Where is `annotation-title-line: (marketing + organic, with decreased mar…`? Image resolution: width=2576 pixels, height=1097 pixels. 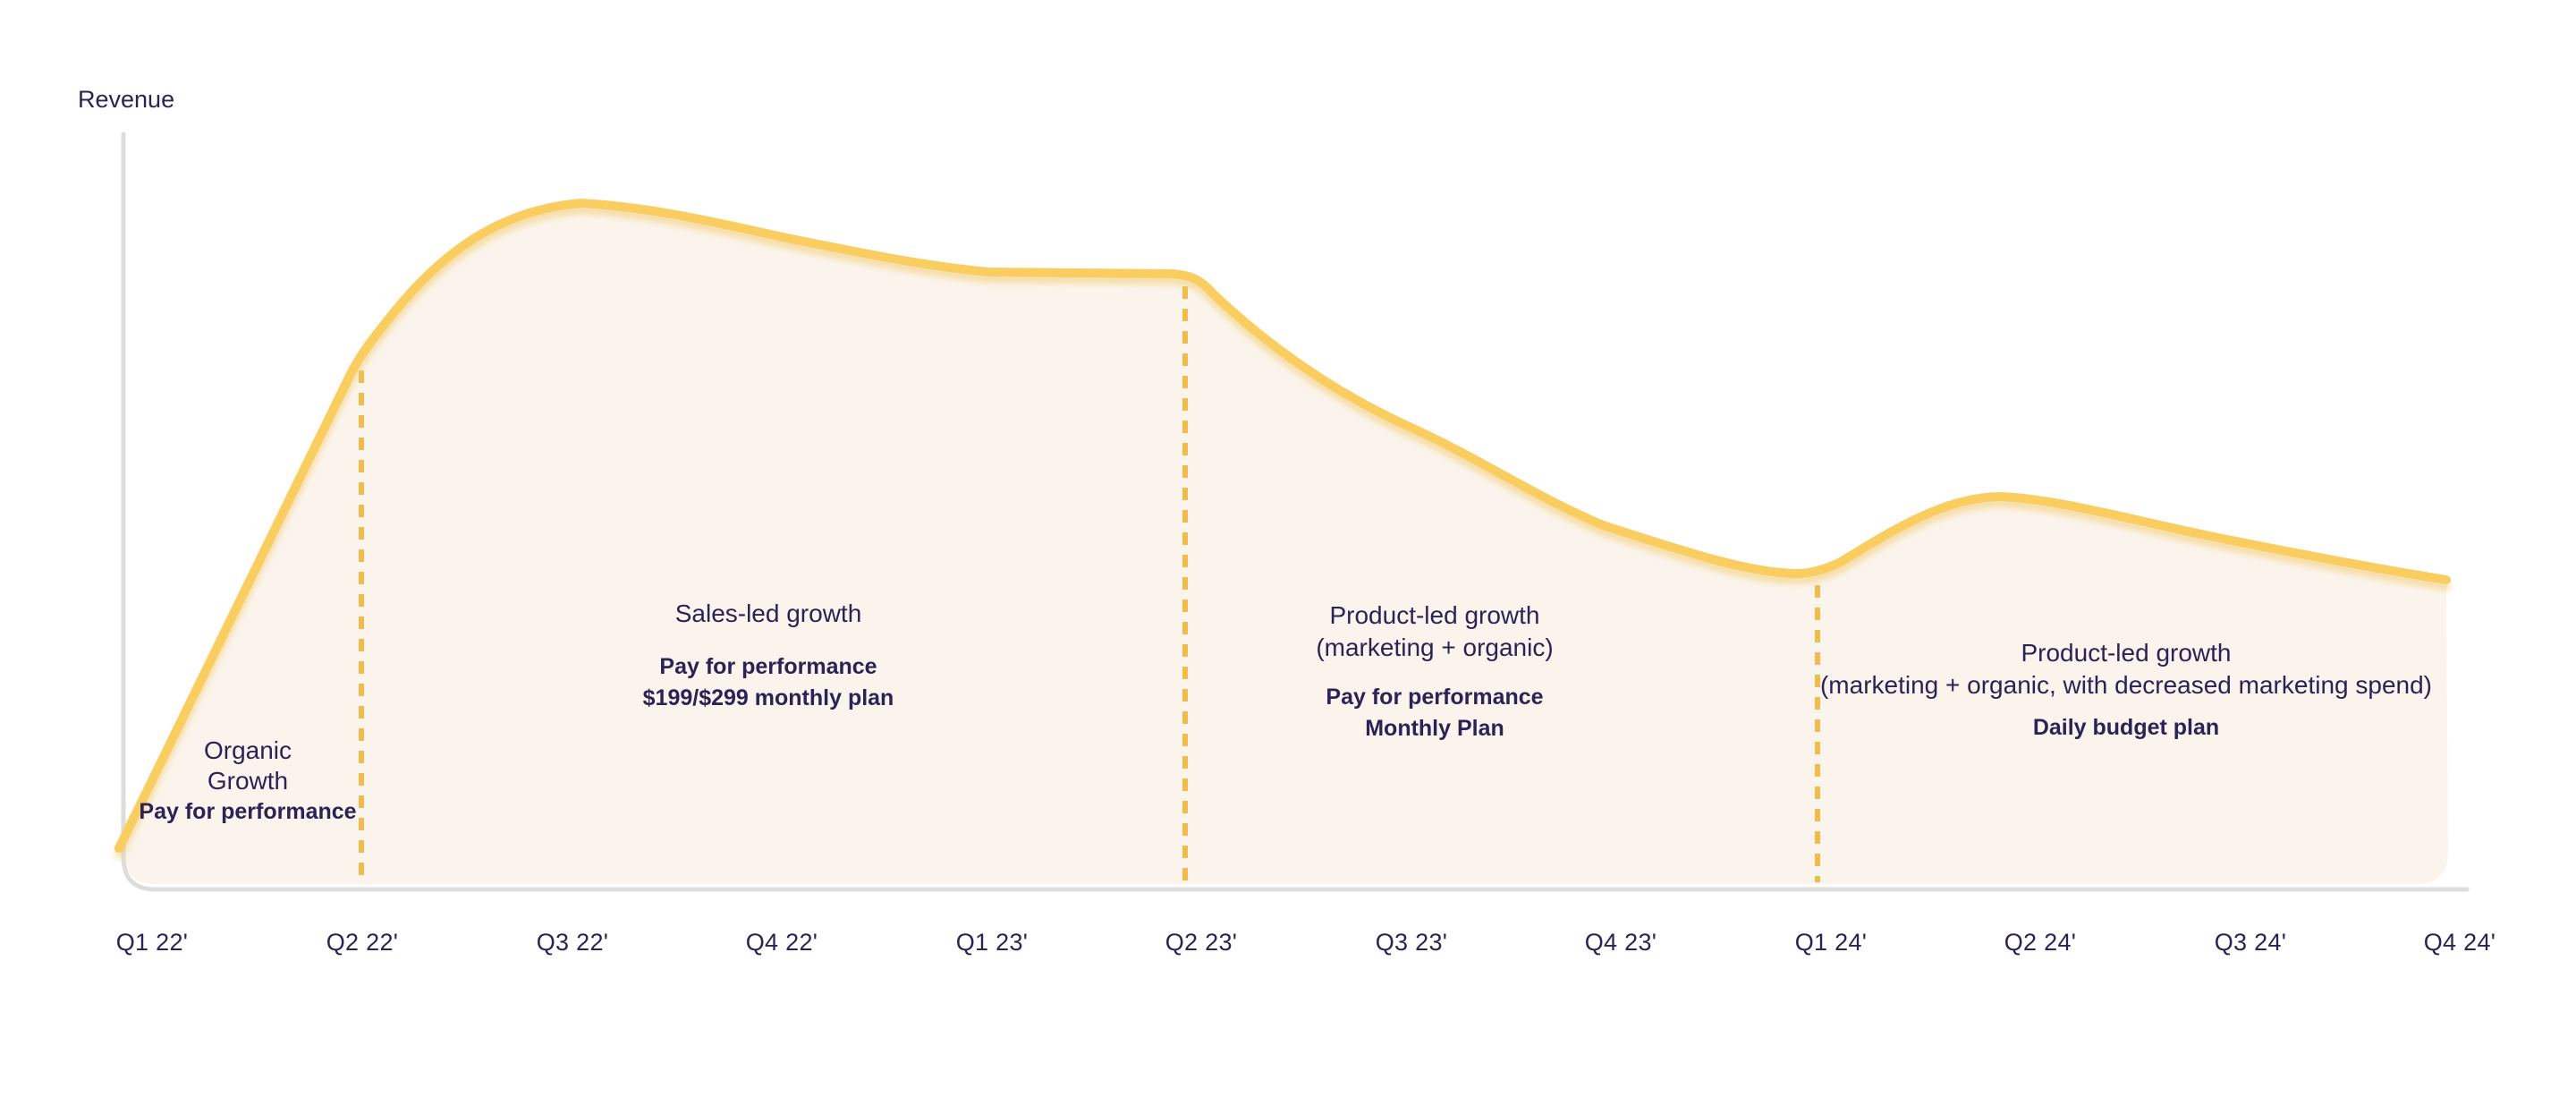
annotation-title-line: (marketing + organic, with decreased mar… is located at coordinates (2125, 685).